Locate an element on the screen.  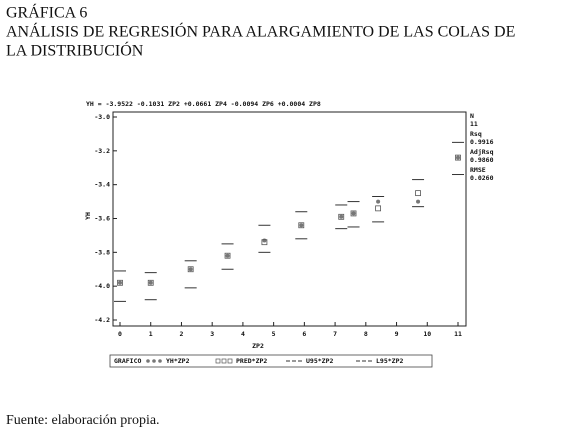
stat-value: 0.0260 is located at coordinates (482, 178).